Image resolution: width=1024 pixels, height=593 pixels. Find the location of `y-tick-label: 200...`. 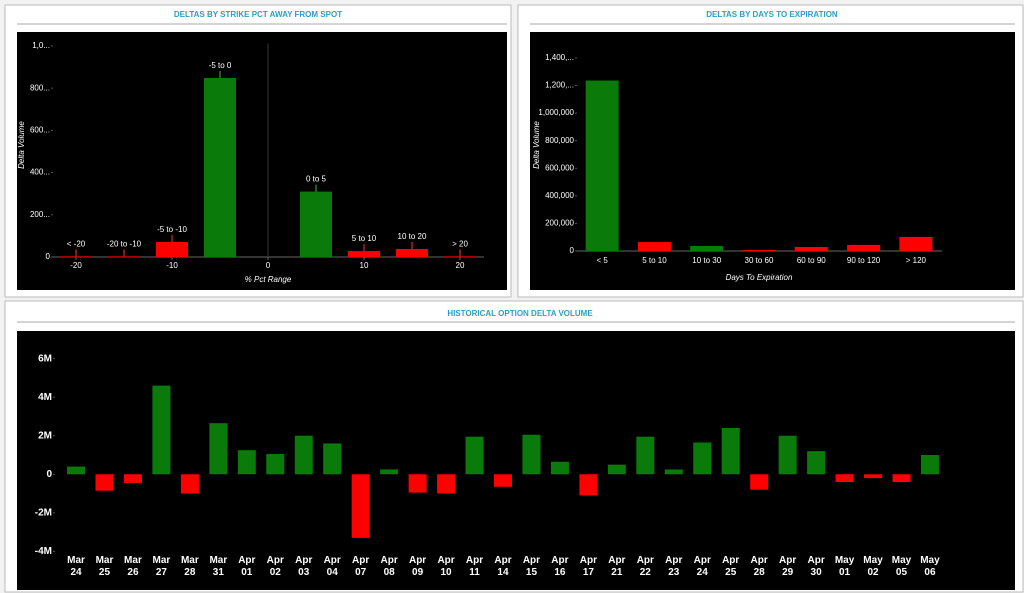

y-tick-label: 200... is located at coordinates (40, 214).